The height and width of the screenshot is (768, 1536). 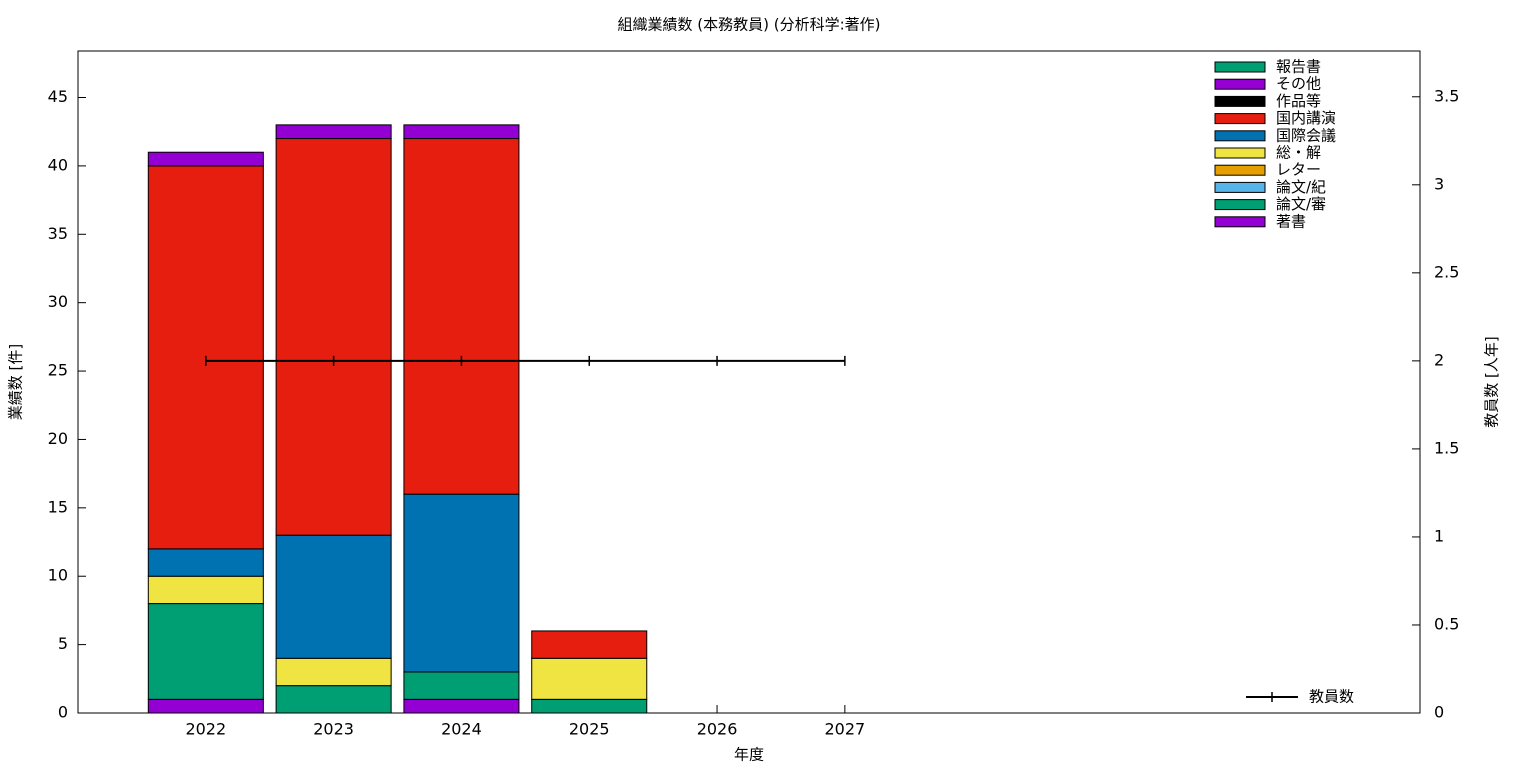 What do you see at coordinates (1439, 712) in the screenshot?
I see `y2-tick-label: 0` at bounding box center [1439, 712].